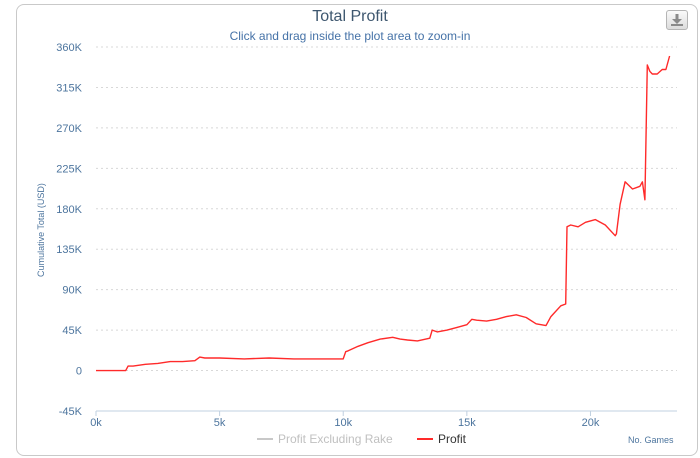 The height and width of the screenshot is (458, 700). I want to click on y-tick-label: 225K, so click(69, 169).